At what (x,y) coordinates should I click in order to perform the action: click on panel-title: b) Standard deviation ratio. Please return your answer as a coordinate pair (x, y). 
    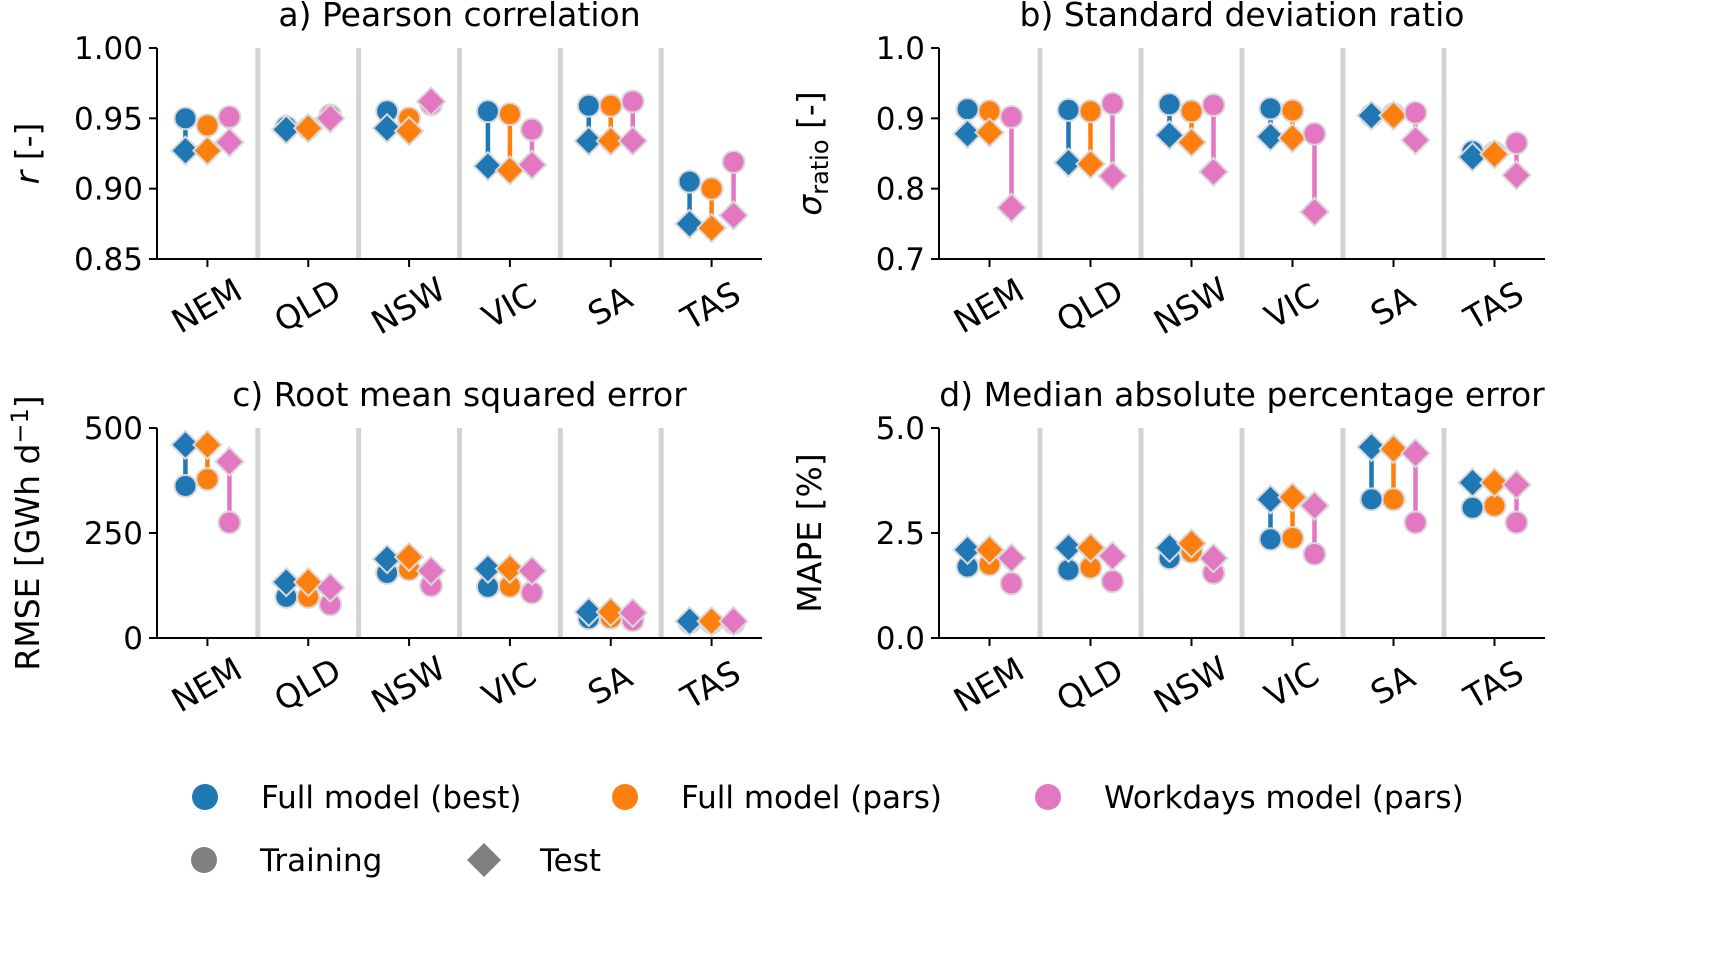
    Looking at the image, I should click on (1242, 17).